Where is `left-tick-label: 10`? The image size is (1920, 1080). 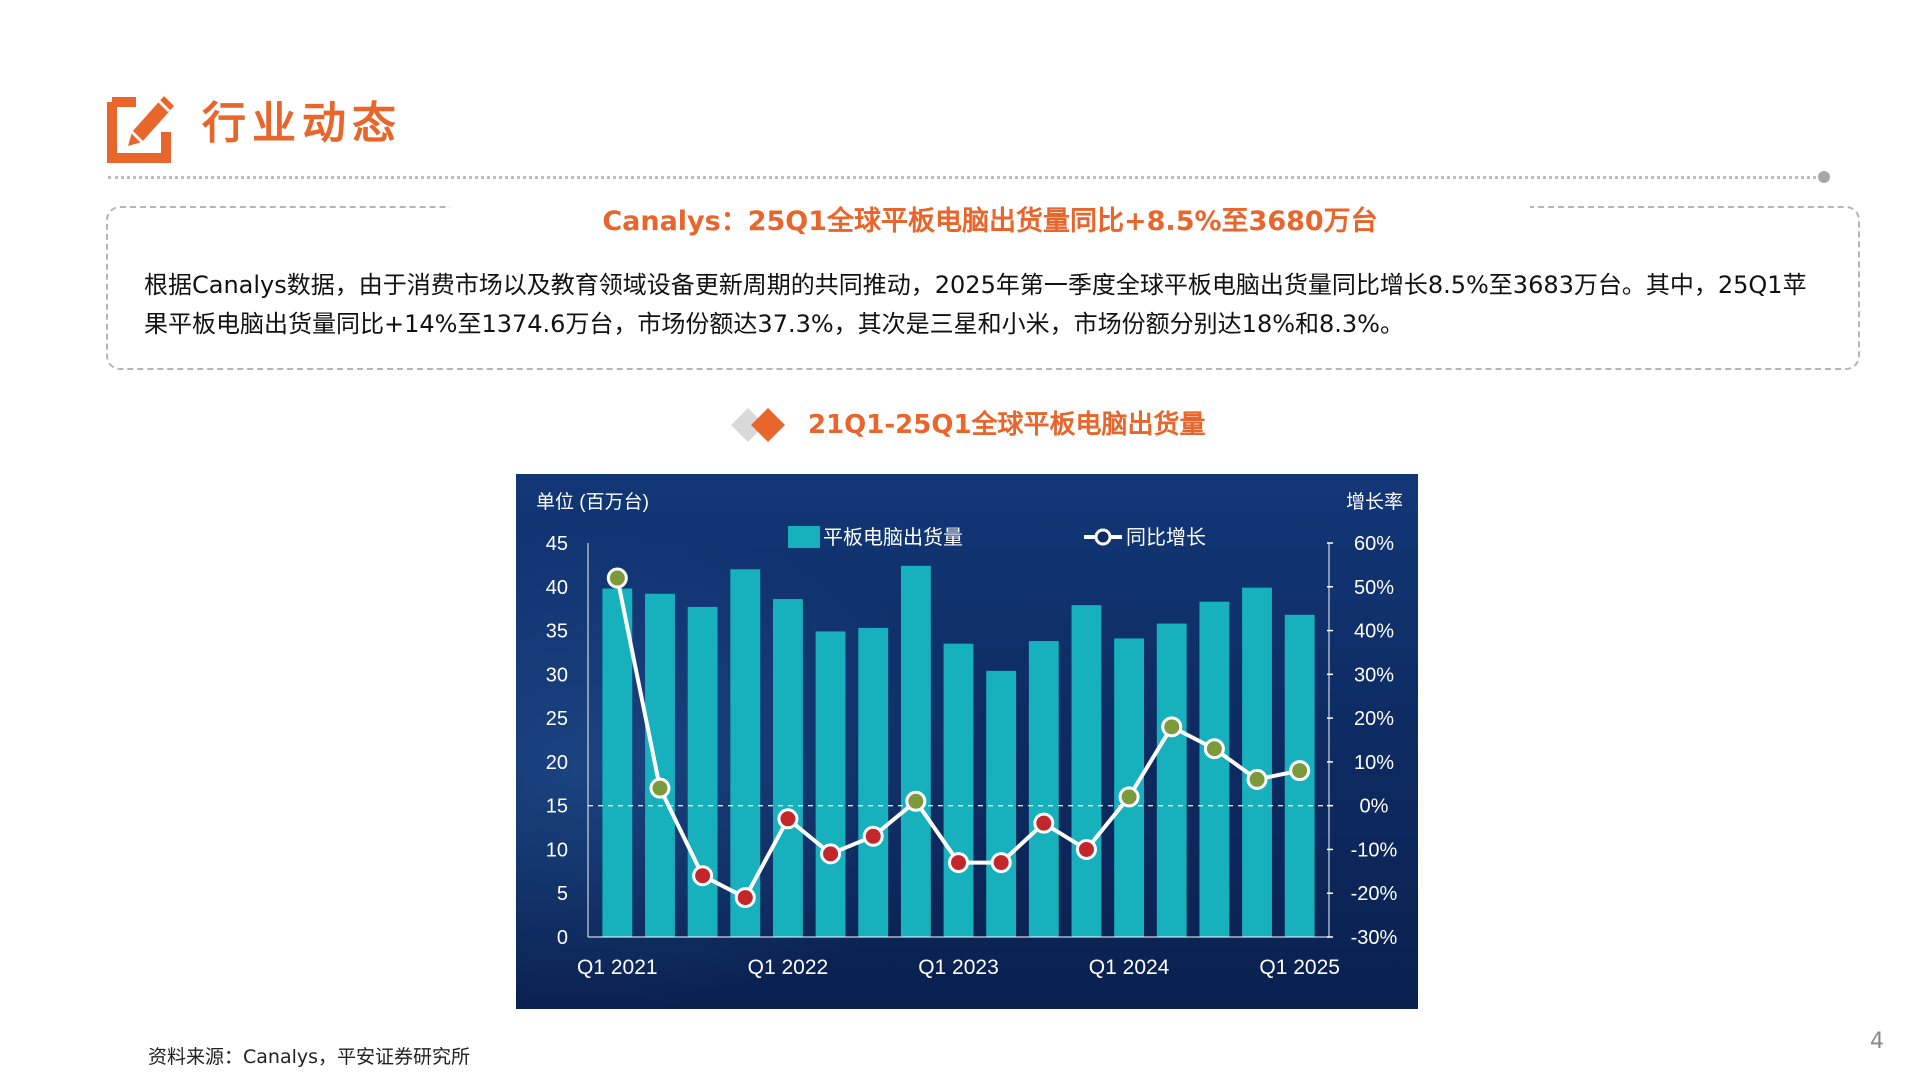
left-tick-label: 10 is located at coordinates (557, 850).